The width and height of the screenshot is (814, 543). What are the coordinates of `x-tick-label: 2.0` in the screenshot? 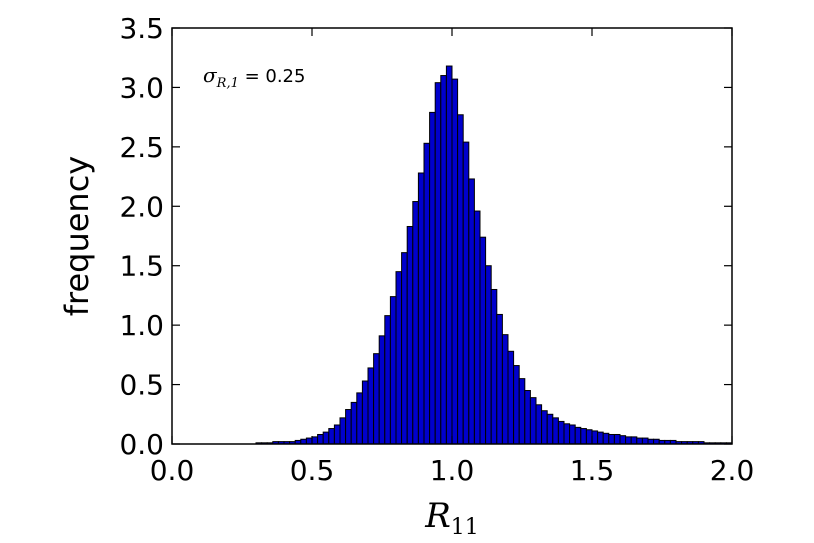 It's located at (732, 470).